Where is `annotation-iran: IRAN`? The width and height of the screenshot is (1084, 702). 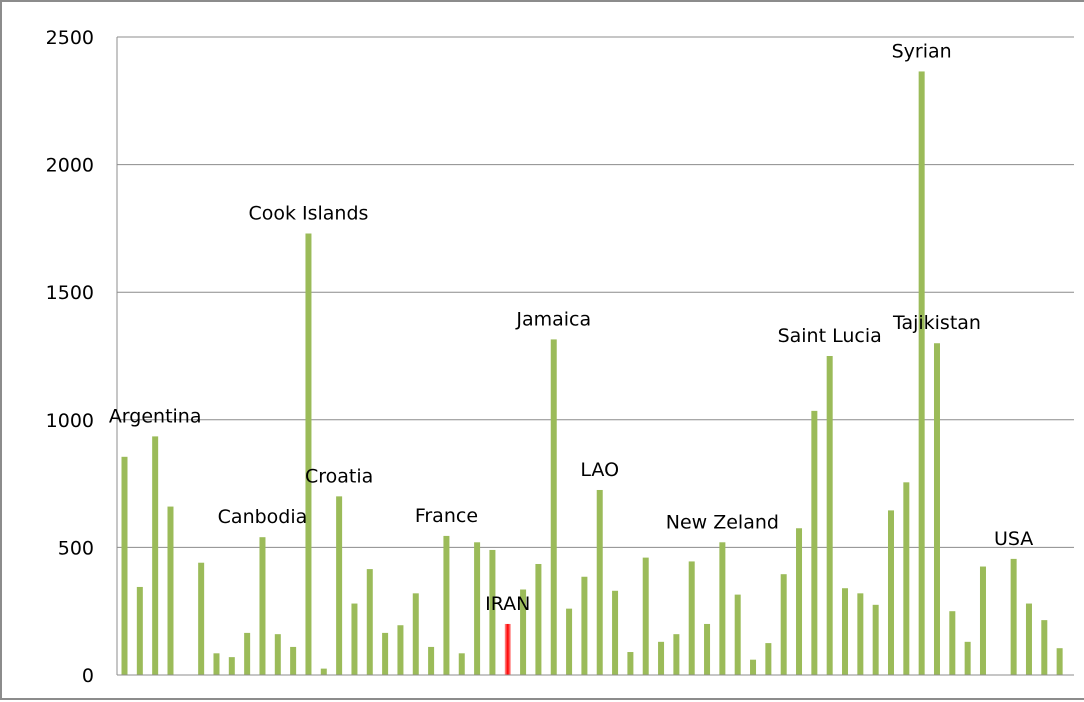 annotation-iran: IRAN is located at coordinates (507, 604).